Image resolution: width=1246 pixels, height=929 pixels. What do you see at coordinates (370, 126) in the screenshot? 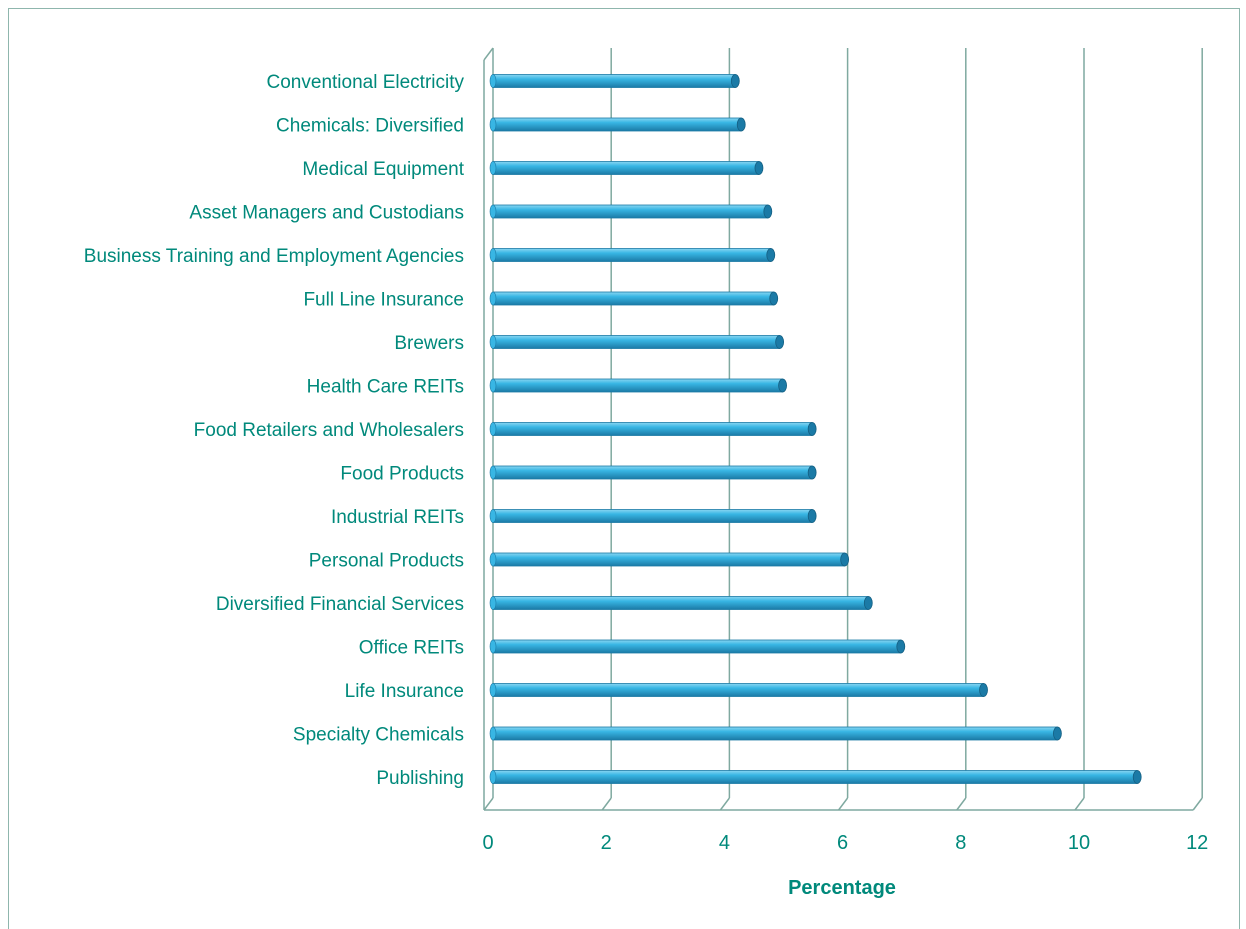
I see `category-label-2: Chemicals: Diversified` at bounding box center [370, 126].